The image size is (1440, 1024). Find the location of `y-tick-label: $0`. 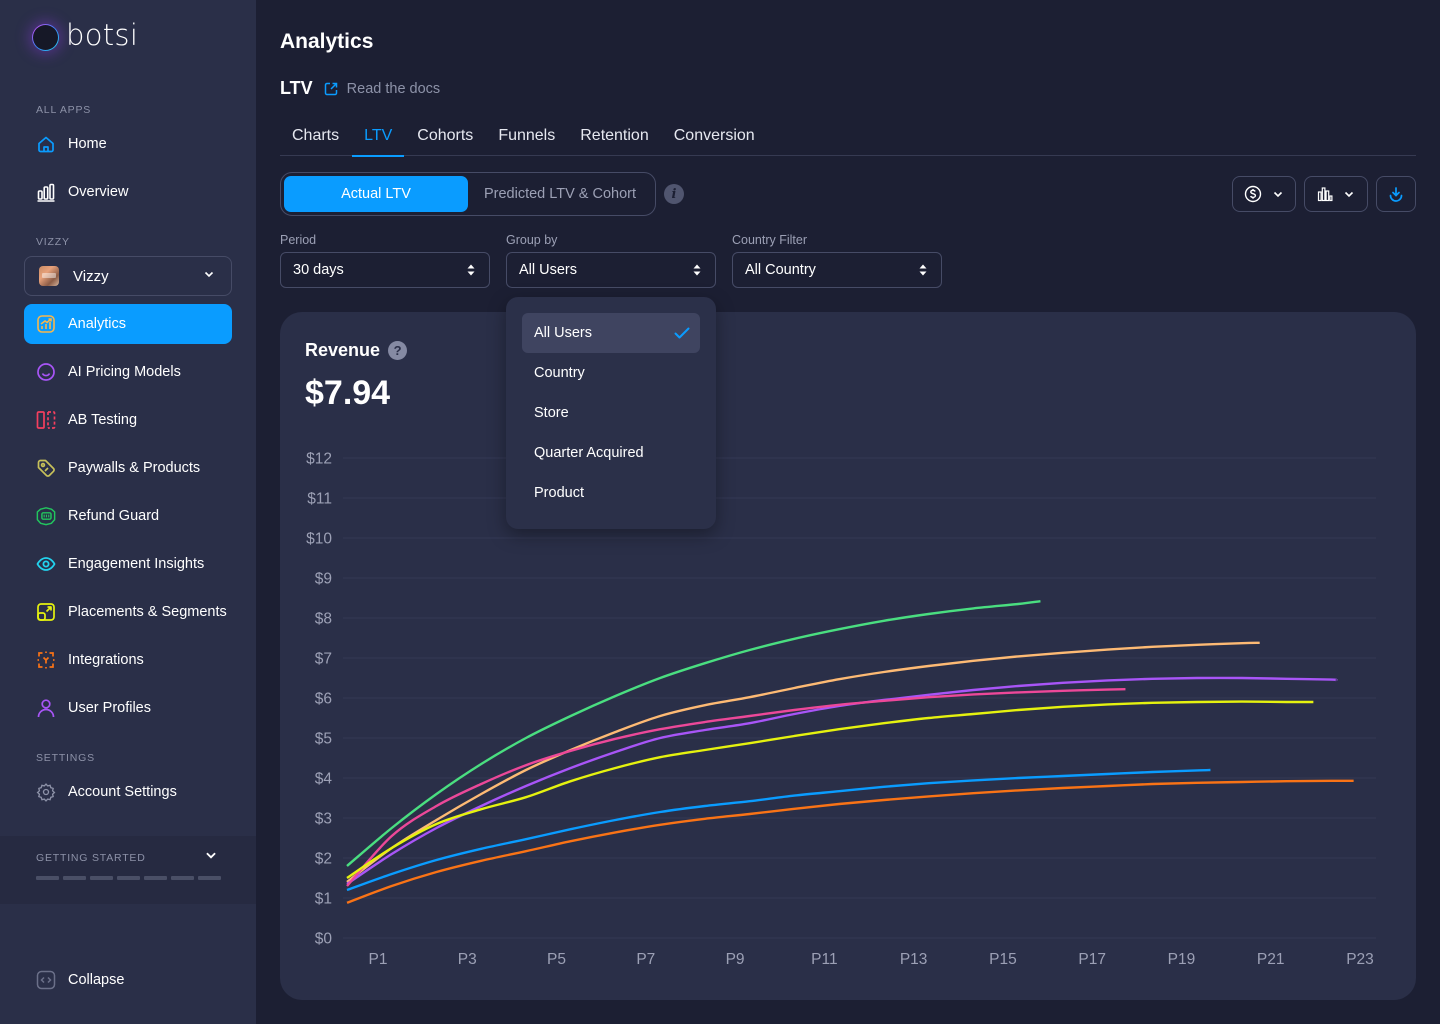

y-tick-label: $0 is located at coordinates (324, 939).